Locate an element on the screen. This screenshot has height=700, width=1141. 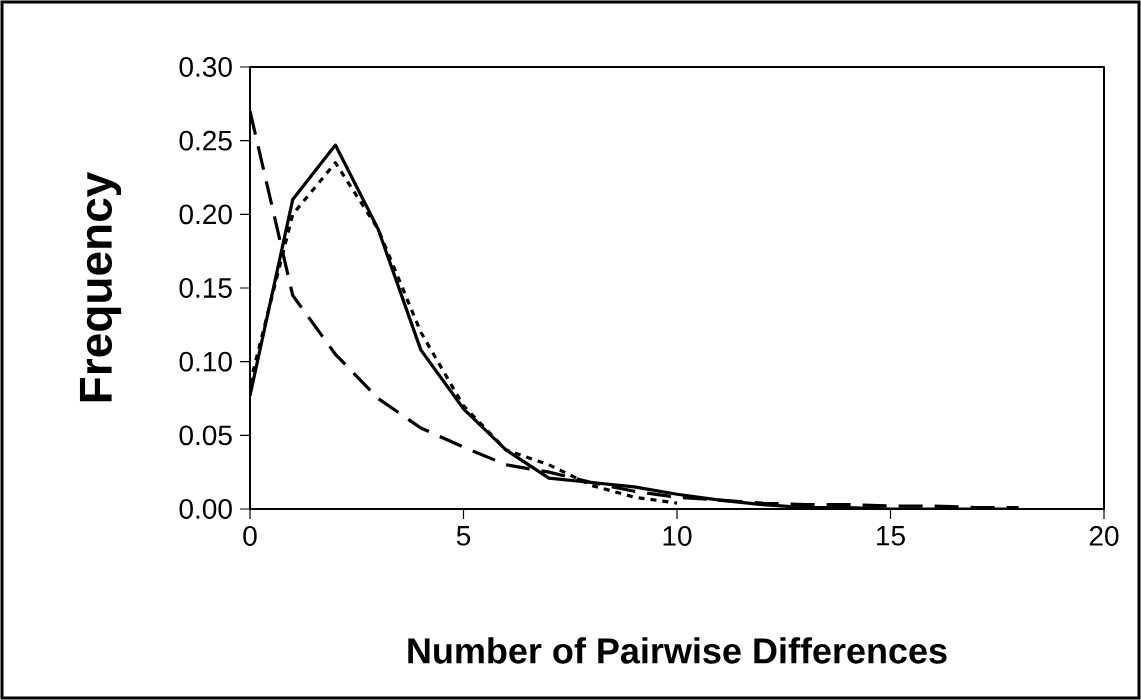
y-tick-label: 0.15 is located at coordinates (205, 288).